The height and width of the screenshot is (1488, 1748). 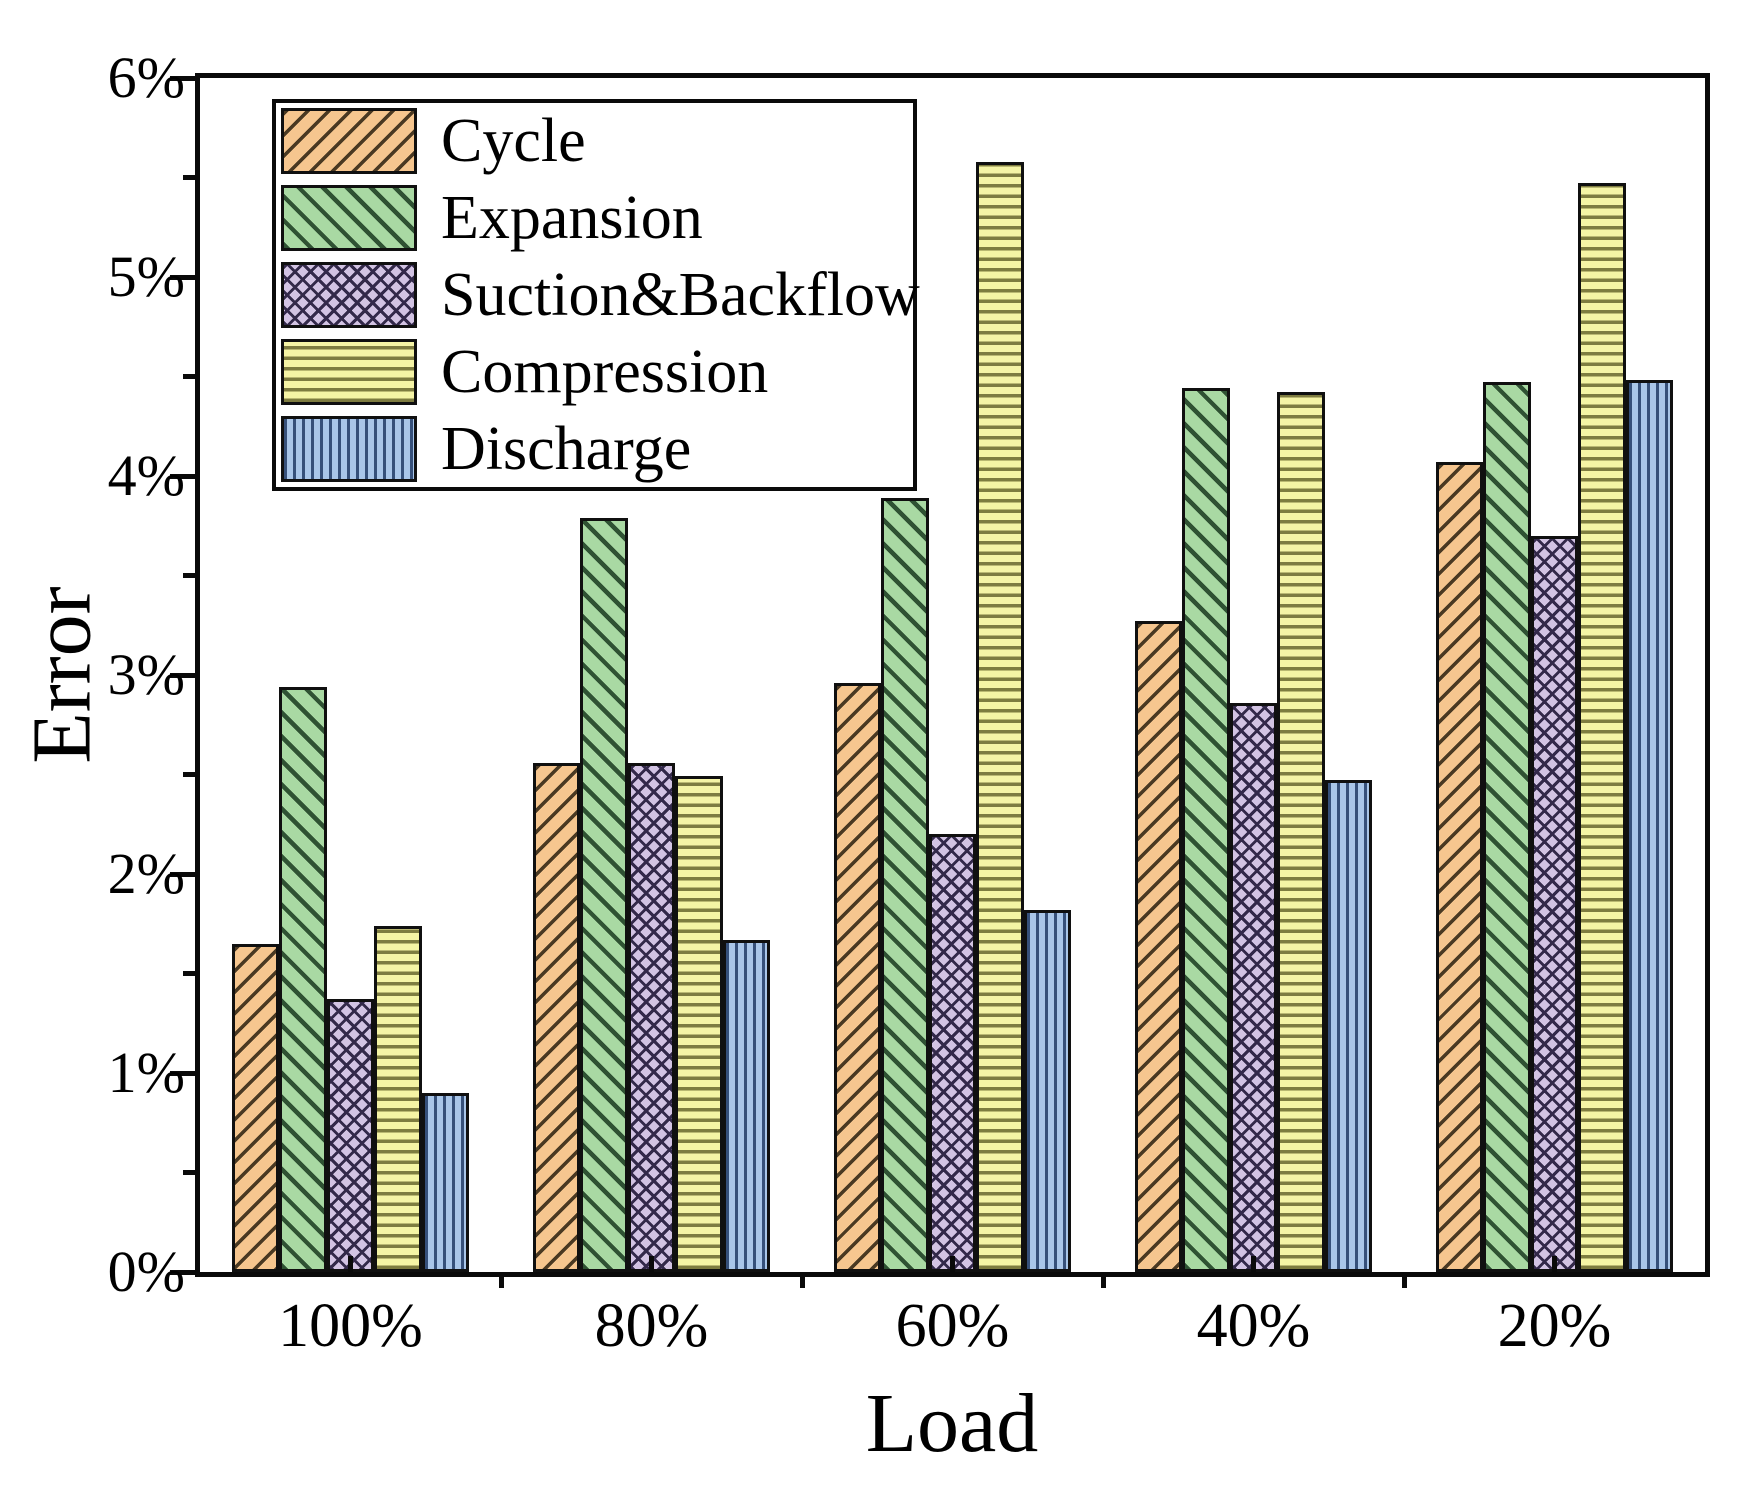 I want to click on bar-discharge-40%, so click(x=1348, y=1026).